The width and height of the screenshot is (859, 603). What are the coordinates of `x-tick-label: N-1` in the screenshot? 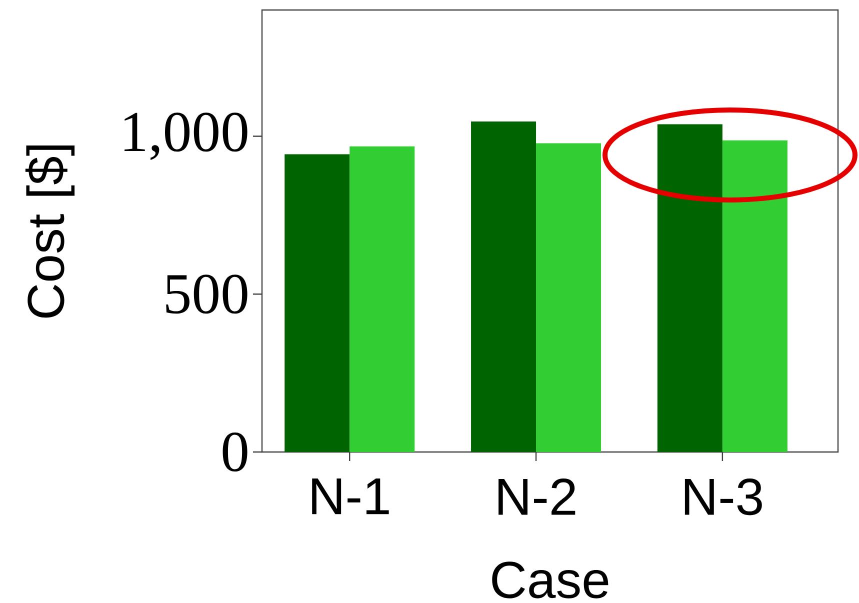 It's located at (350, 496).